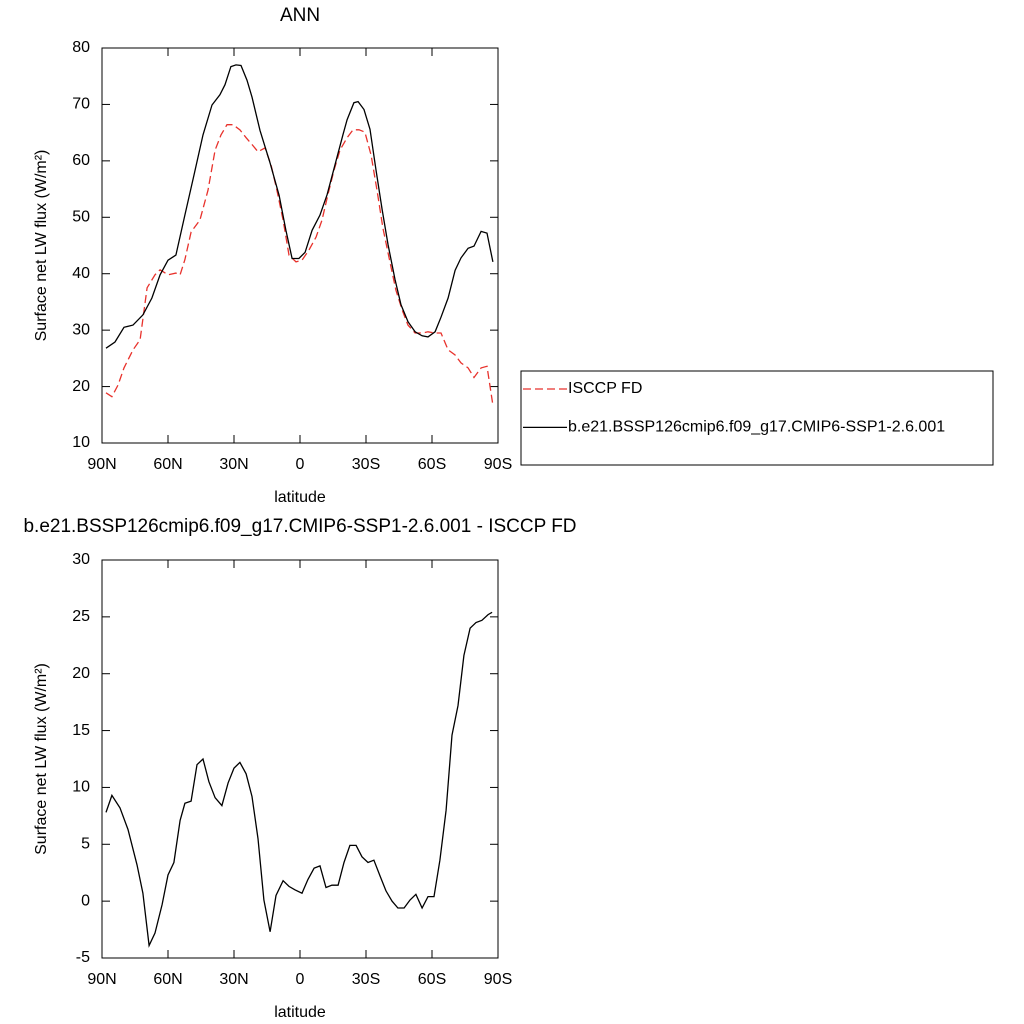 Image resolution: width=1024 pixels, height=1024 pixels. I want to click on y-tick-label: 25, so click(81, 616).